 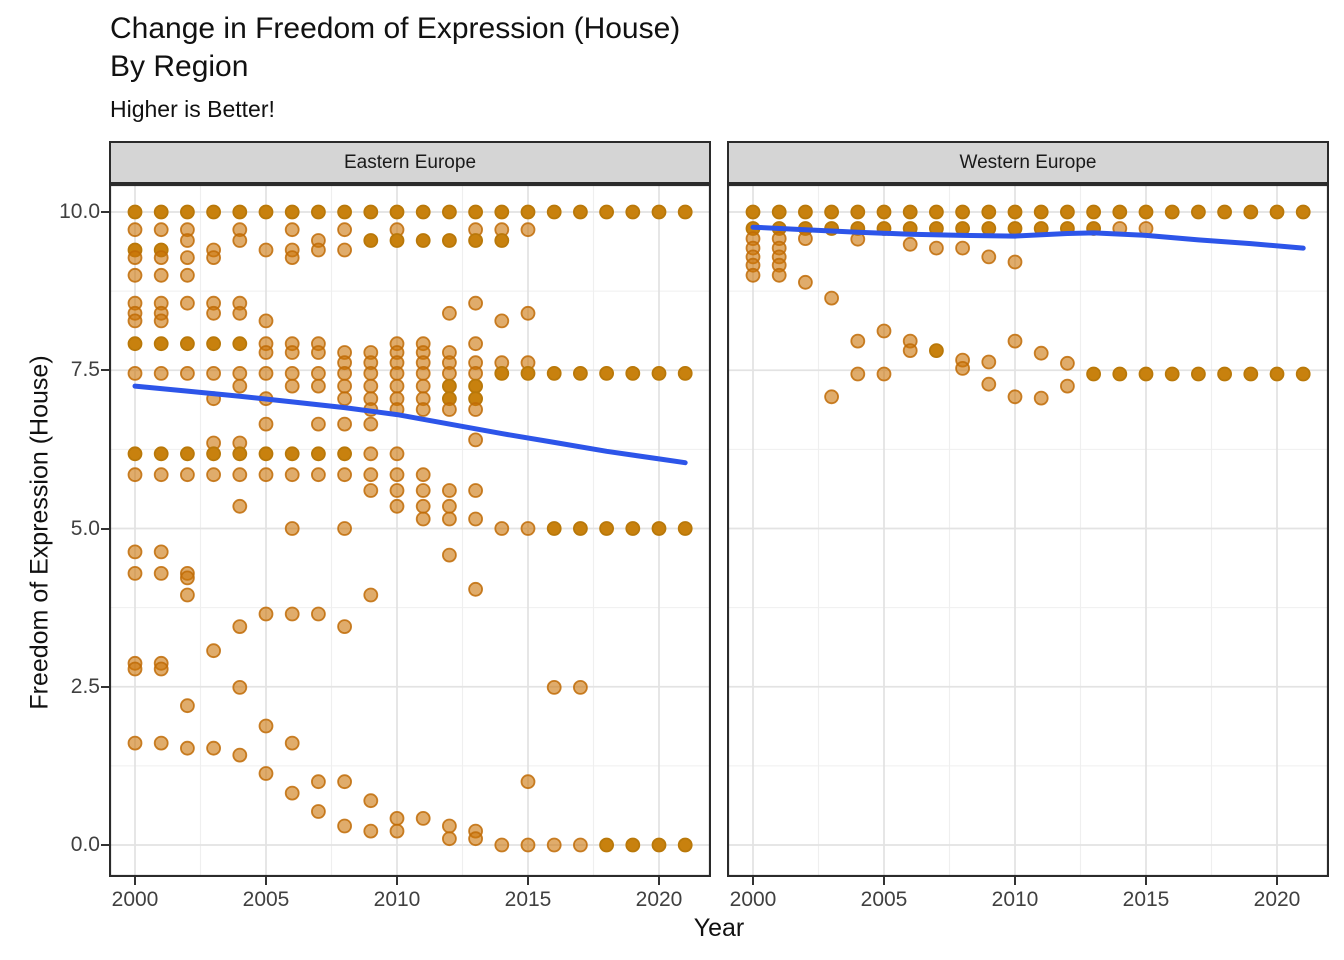 I want to click on x-tick-label: 2010, so click(x=397, y=899).